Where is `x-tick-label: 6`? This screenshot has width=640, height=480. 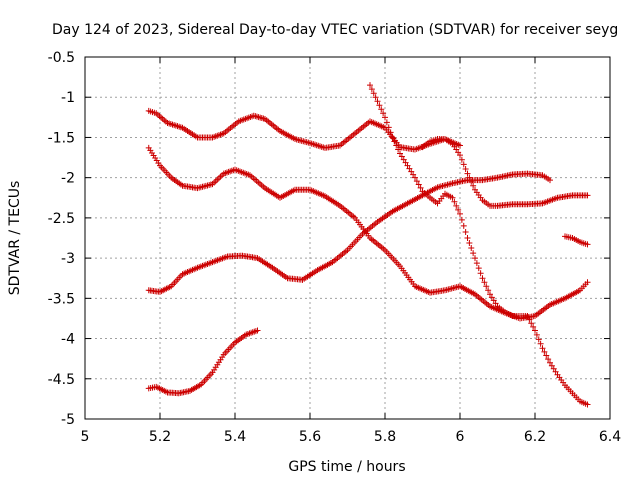 x-tick-label: 6 is located at coordinates (460, 437).